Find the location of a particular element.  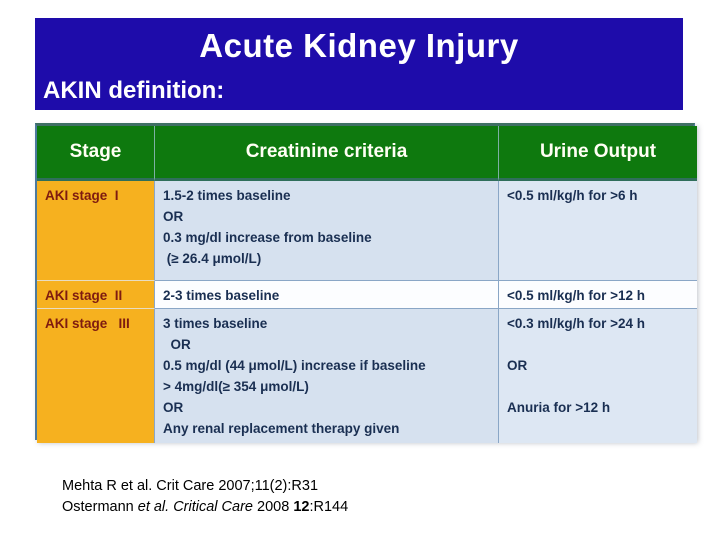

urine-cell-1: <0.5 ml/kg/h for >6 h is located at coordinates (598, 231).